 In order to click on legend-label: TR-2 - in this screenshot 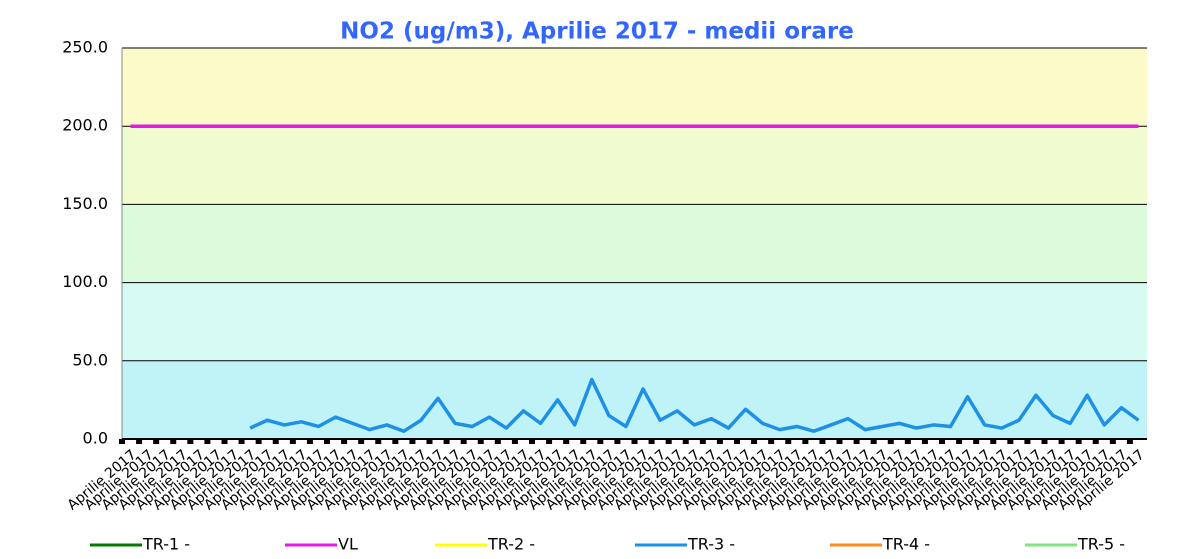, I will do `click(511, 544)`.